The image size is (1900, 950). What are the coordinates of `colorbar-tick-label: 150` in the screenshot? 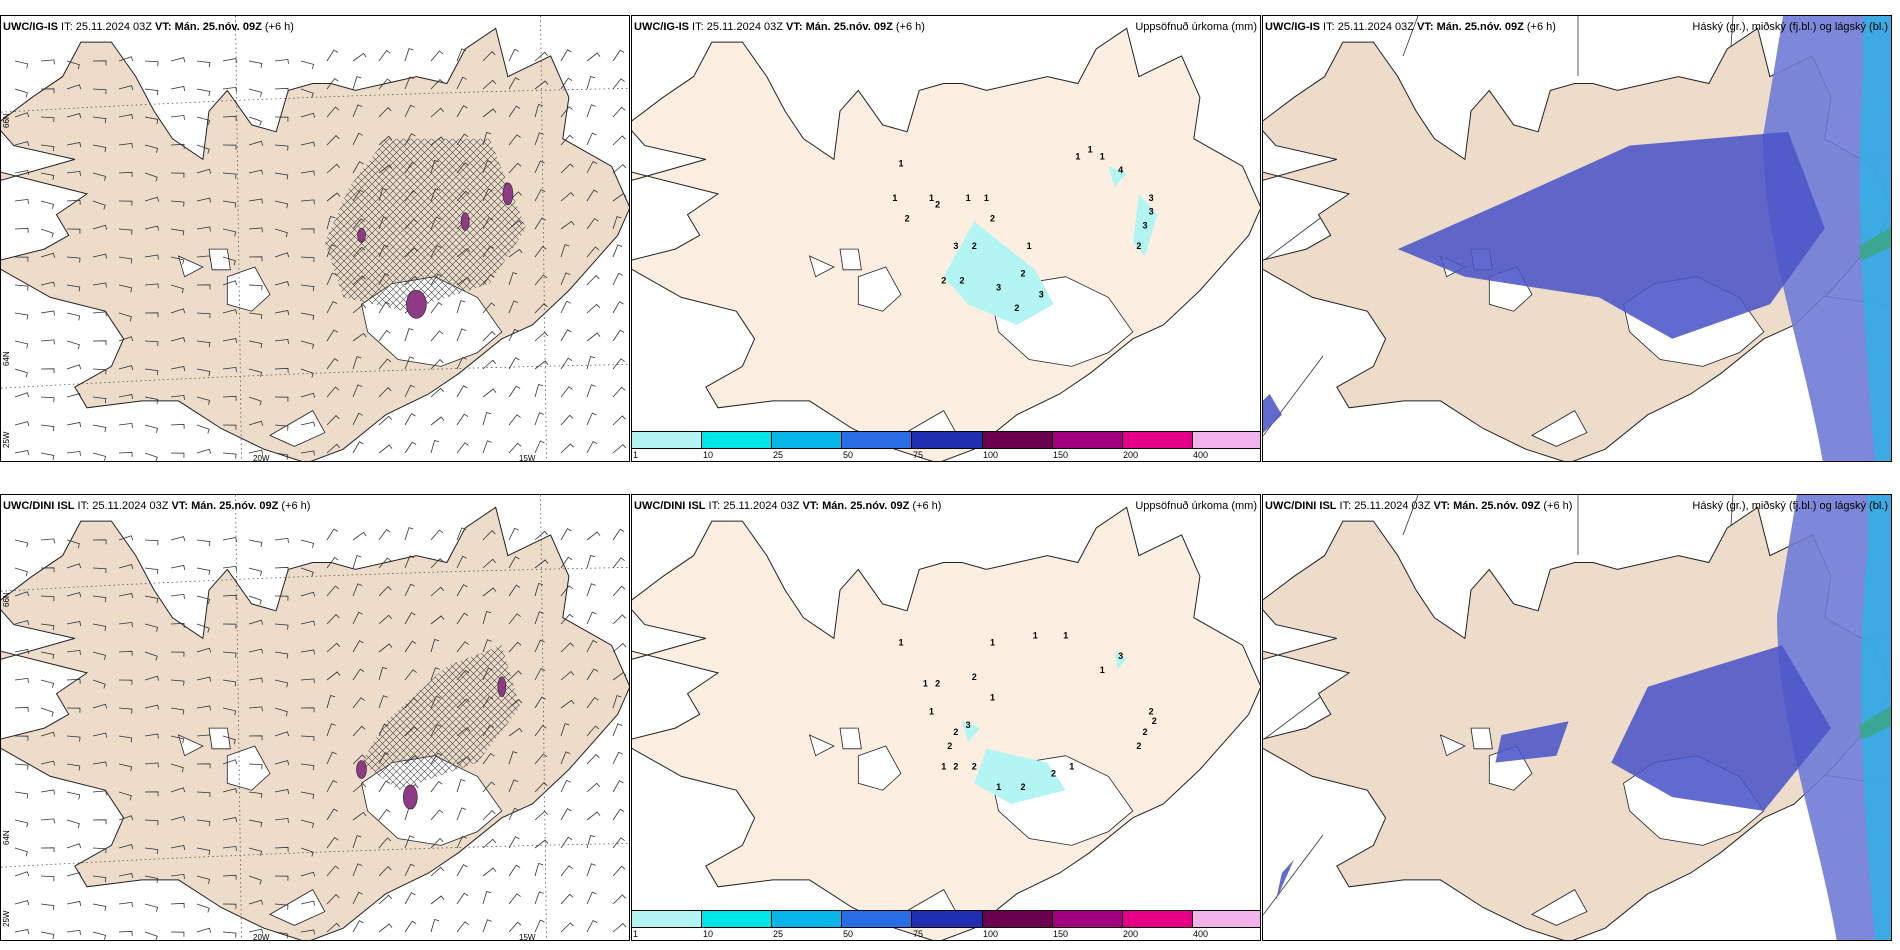 It's located at (1061, 455).